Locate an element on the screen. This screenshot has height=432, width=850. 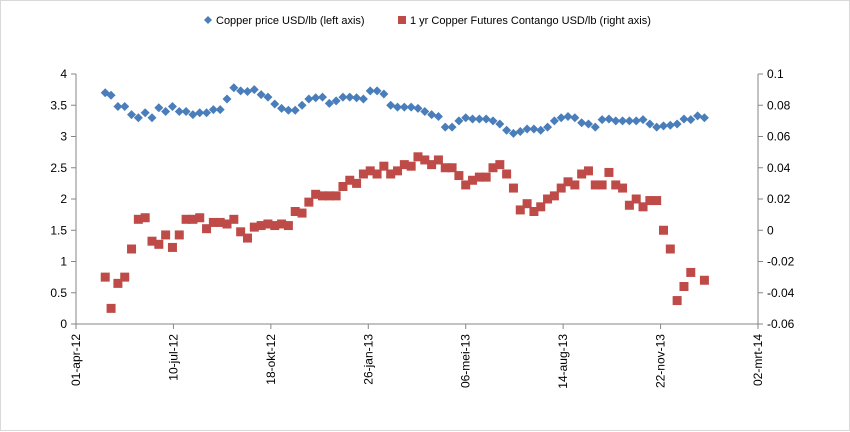
right-axis-tick-labels: -0.06 -0.04 -0.02 0 0.02 0.04 0.06 0.08 0.1 is located at coordinates (781, 199).